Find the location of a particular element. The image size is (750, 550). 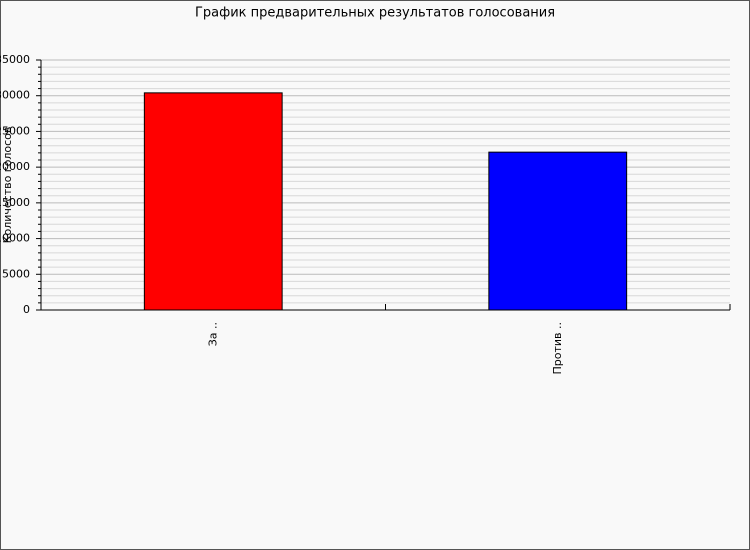

y-tick-label: 0 is located at coordinates (26, 309).